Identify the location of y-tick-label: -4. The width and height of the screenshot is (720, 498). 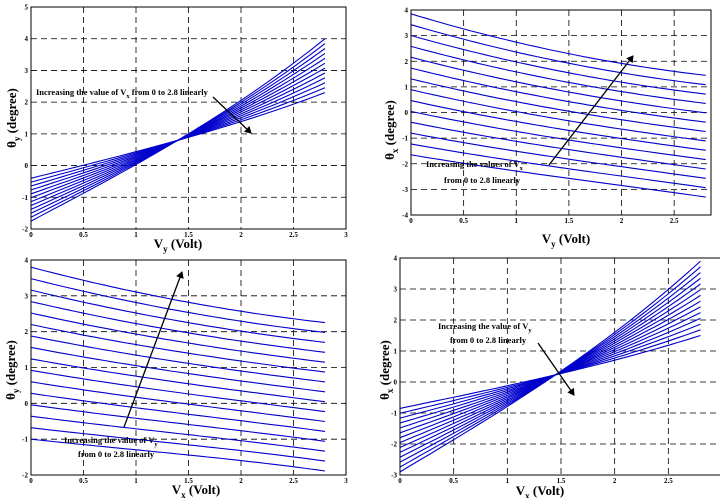
(405, 216).